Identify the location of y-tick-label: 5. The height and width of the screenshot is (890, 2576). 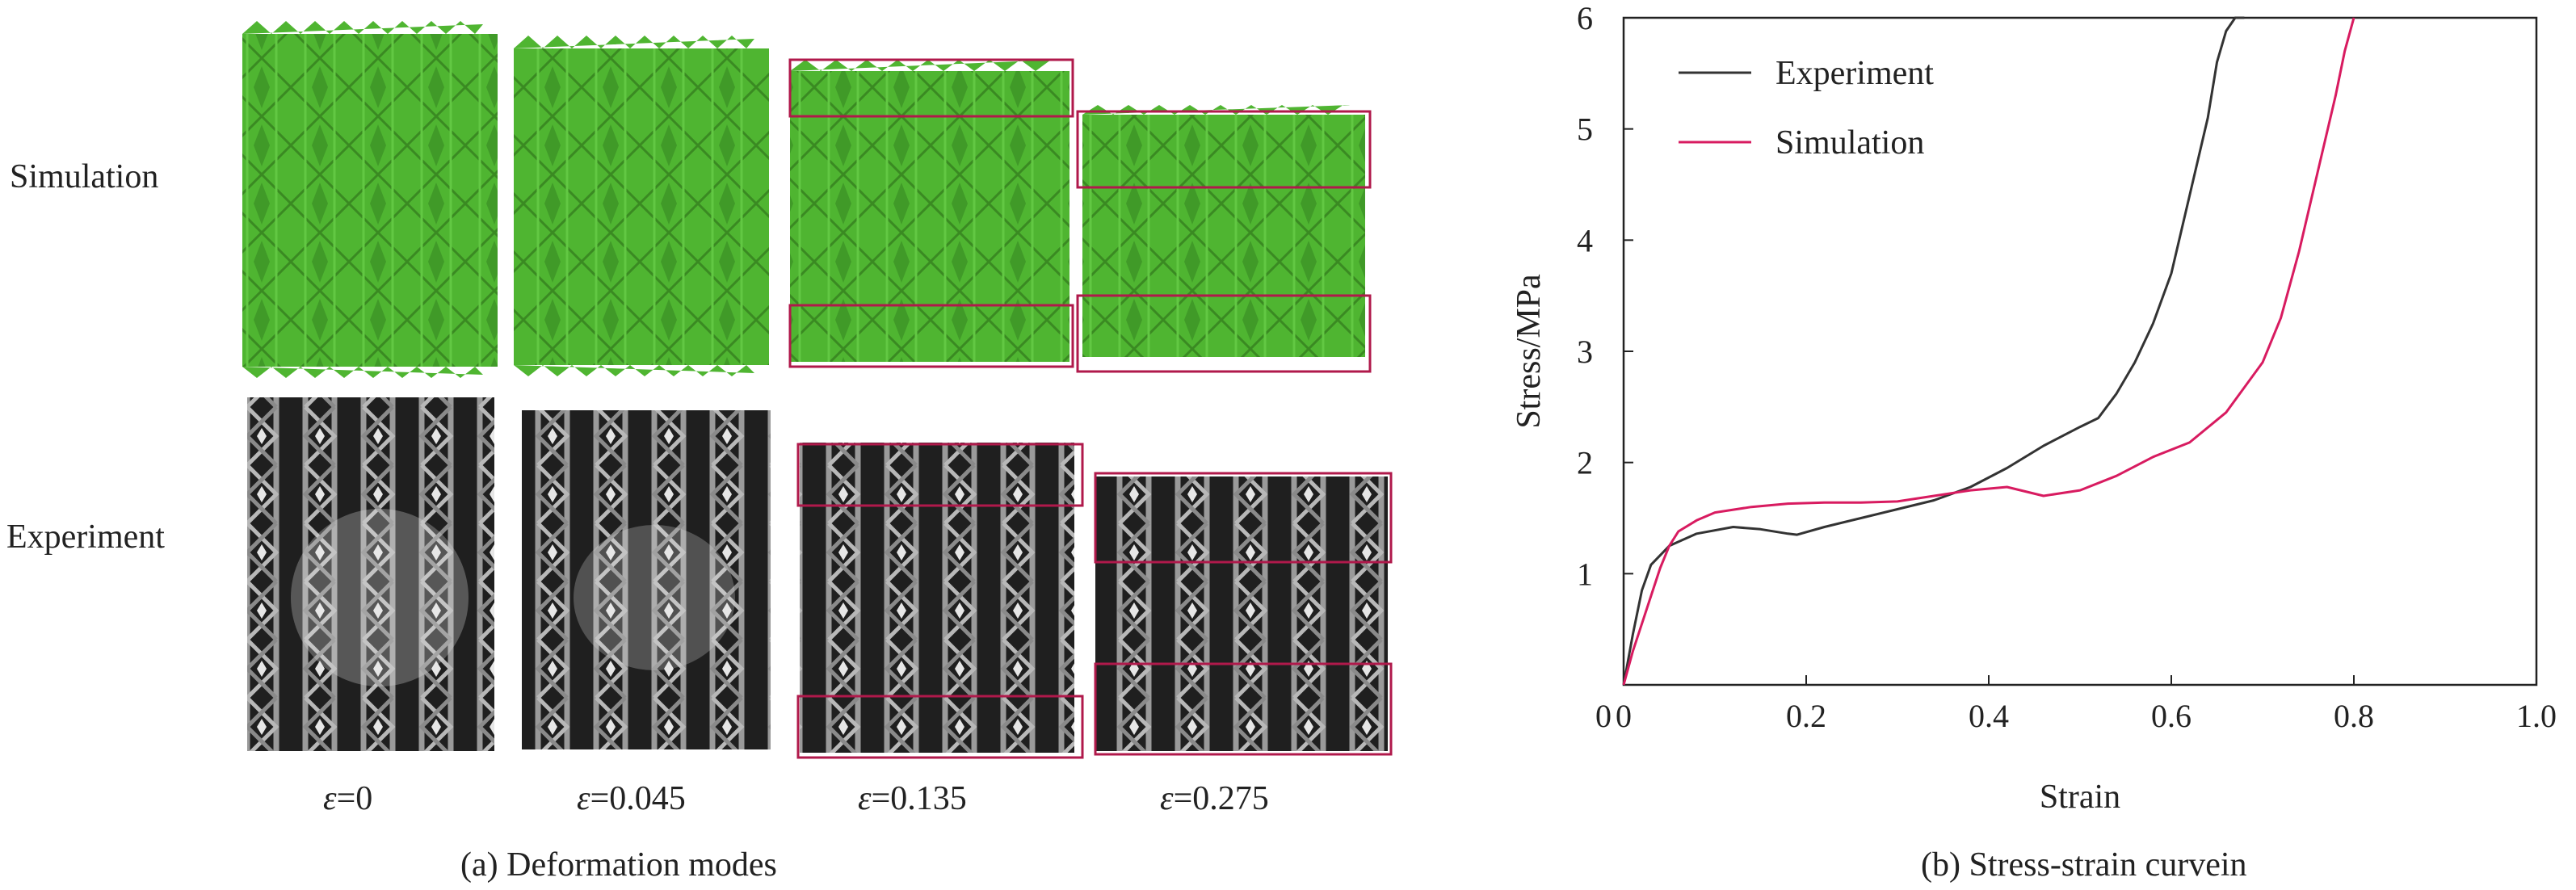
(1585, 129).